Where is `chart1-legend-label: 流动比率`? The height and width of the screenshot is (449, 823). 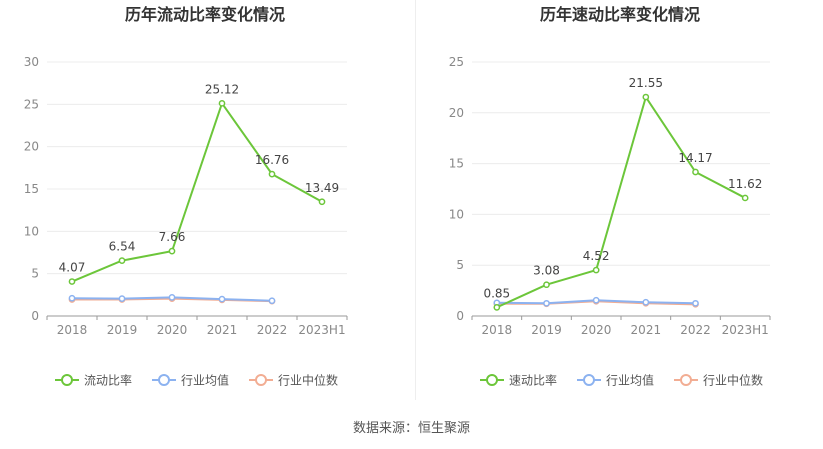 chart1-legend-label: 流动比率 is located at coordinates (108, 380).